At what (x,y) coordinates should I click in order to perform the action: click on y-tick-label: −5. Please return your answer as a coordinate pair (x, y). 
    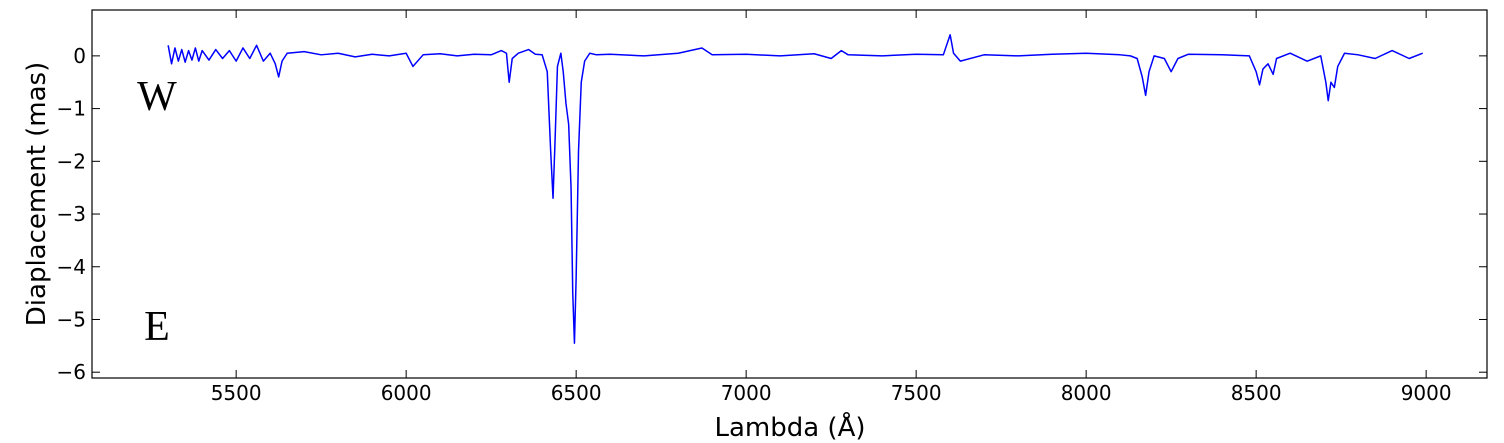
    Looking at the image, I should click on (71, 319).